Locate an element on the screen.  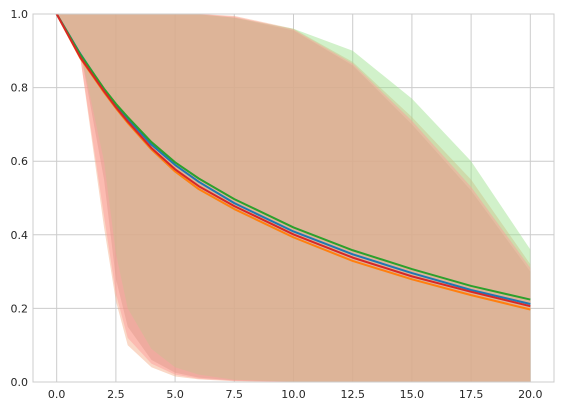
y-tick-labels: 0.0 0.2 0.4 0.6 0.8 1.0 is located at coordinates (20, 198).